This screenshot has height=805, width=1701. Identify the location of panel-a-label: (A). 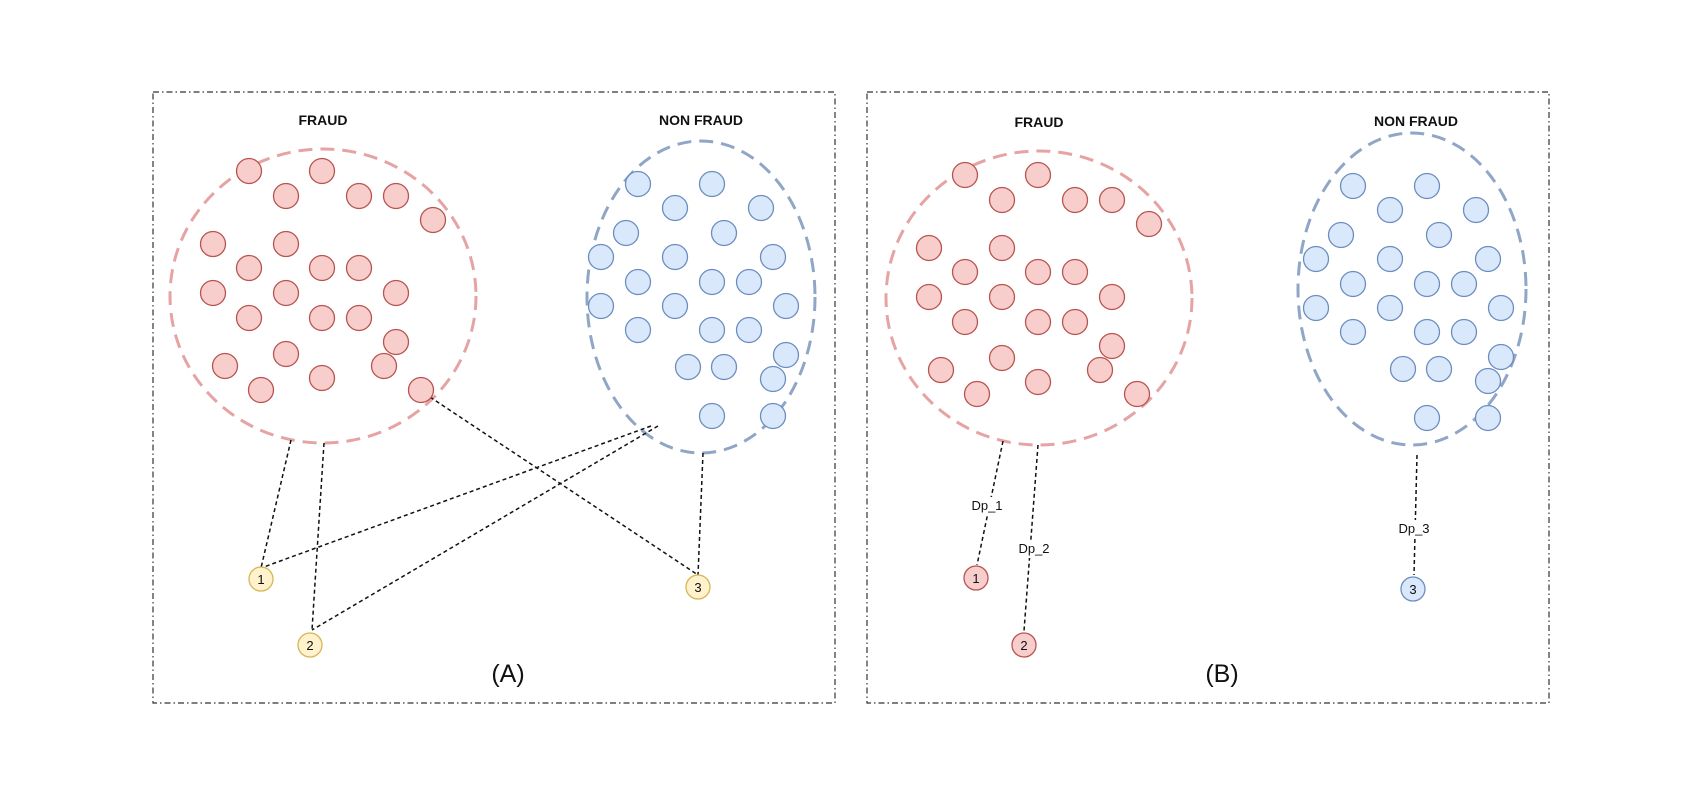
(507, 674).